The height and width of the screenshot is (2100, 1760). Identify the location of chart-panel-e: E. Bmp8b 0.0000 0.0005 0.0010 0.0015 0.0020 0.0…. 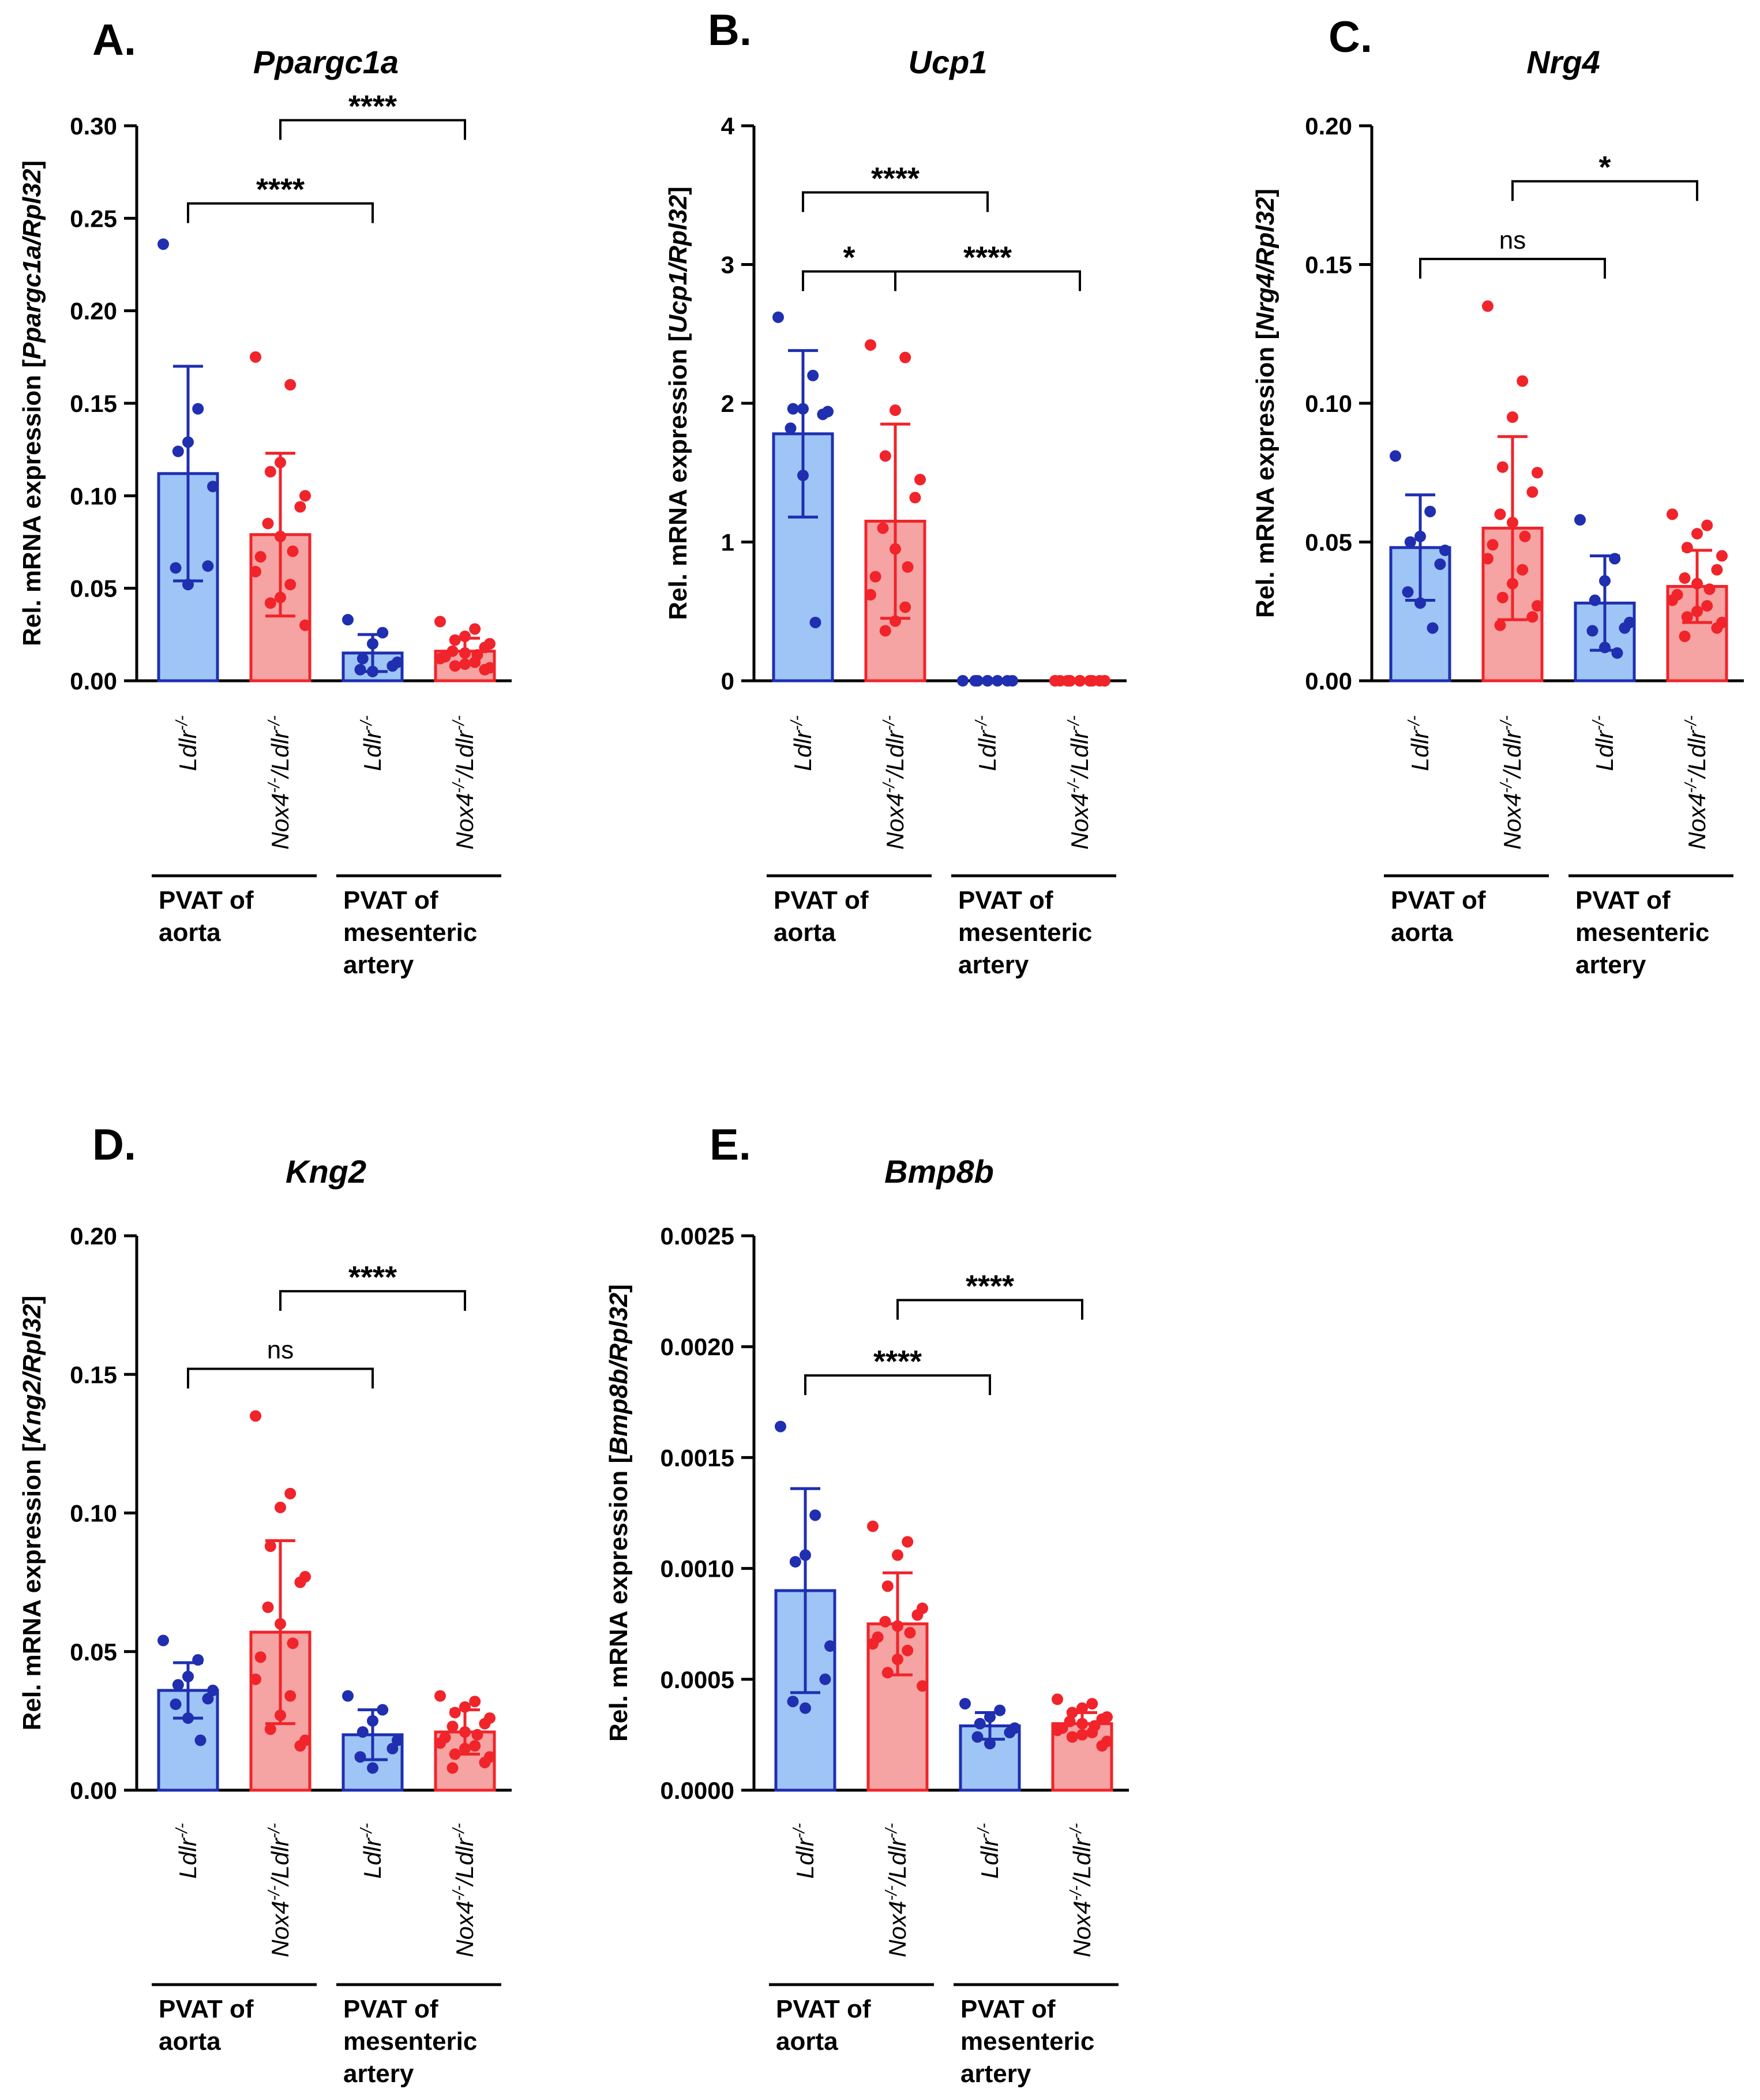
(867, 1604).